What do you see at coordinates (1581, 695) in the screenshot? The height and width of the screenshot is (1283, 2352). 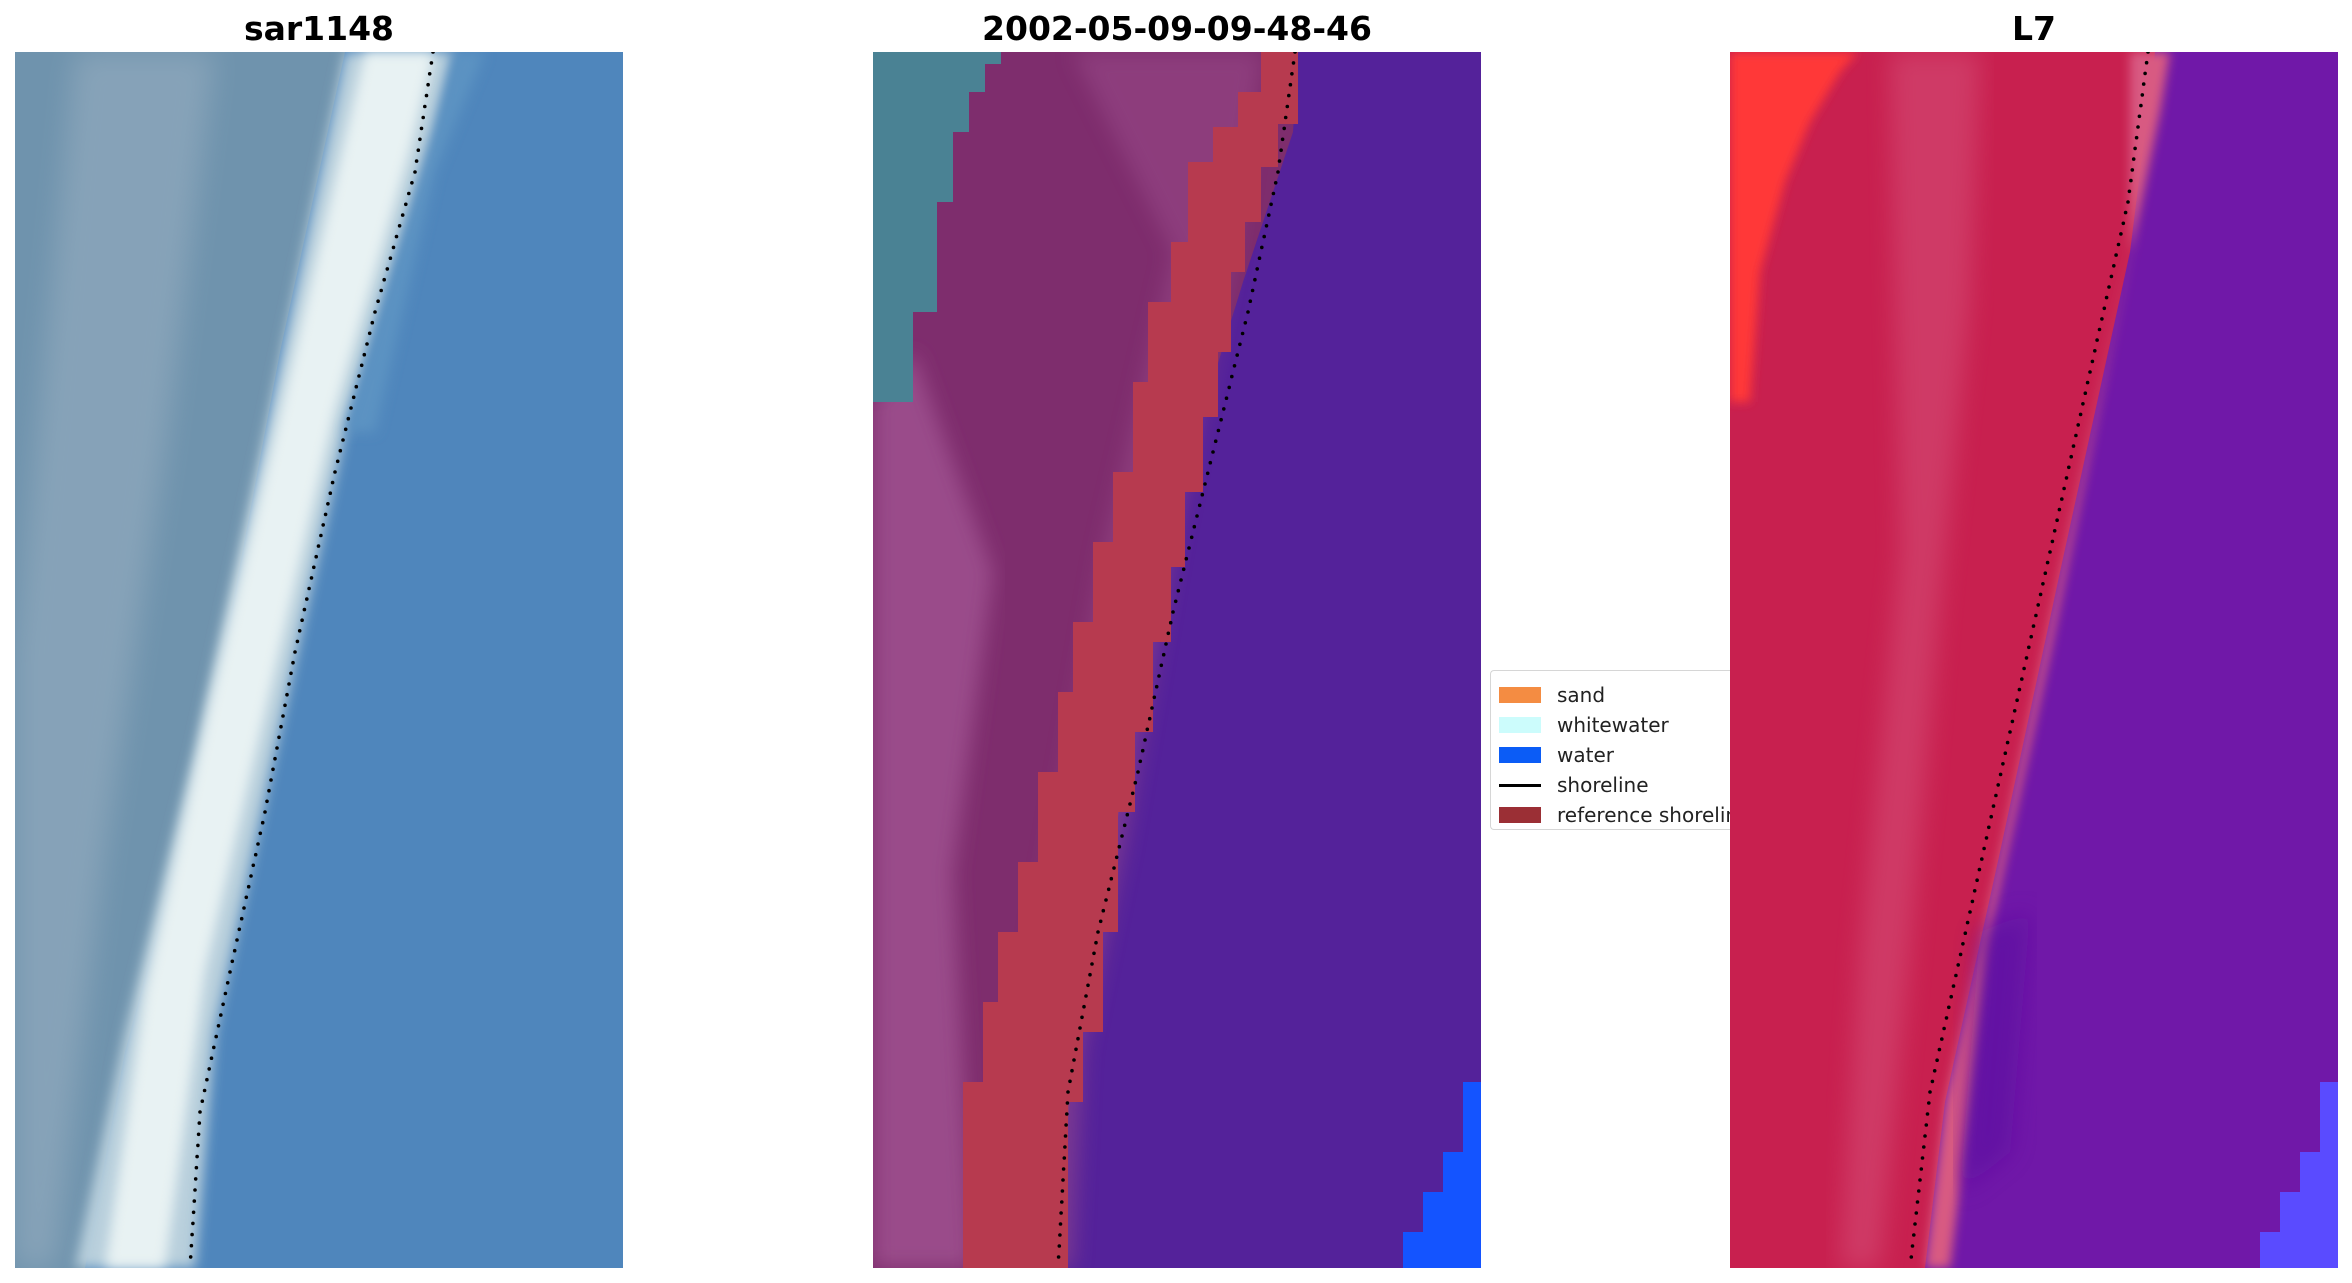 I see `legend-label-sand: sand` at bounding box center [1581, 695].